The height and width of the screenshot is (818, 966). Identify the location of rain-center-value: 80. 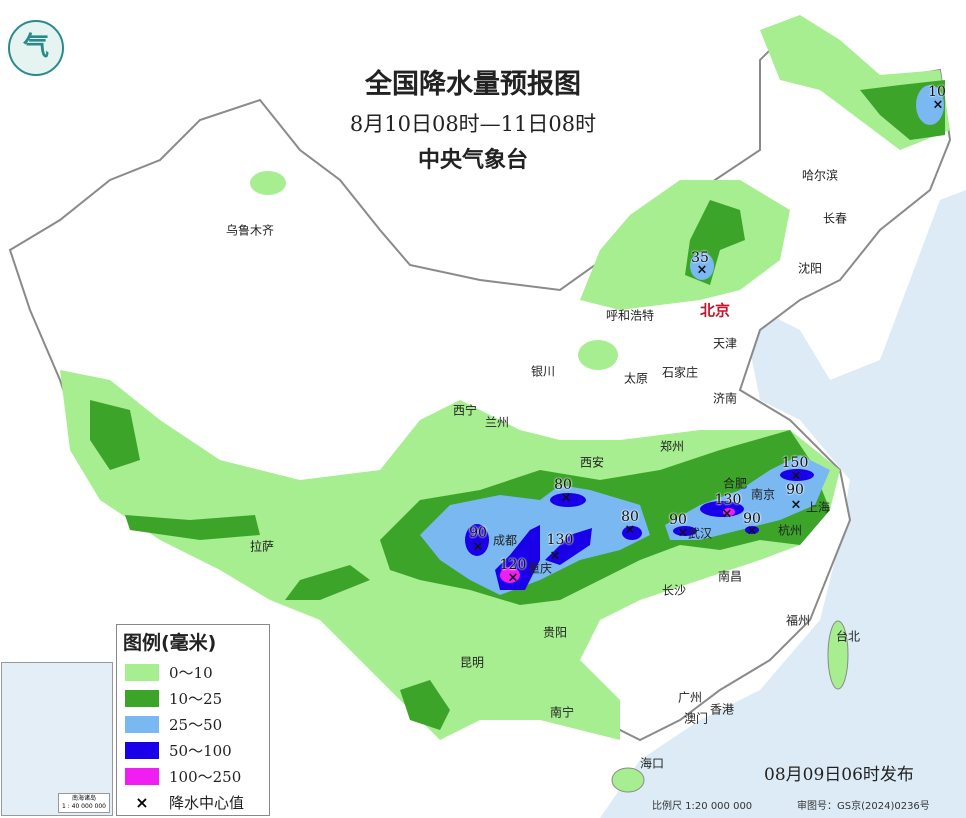
(630, 517).